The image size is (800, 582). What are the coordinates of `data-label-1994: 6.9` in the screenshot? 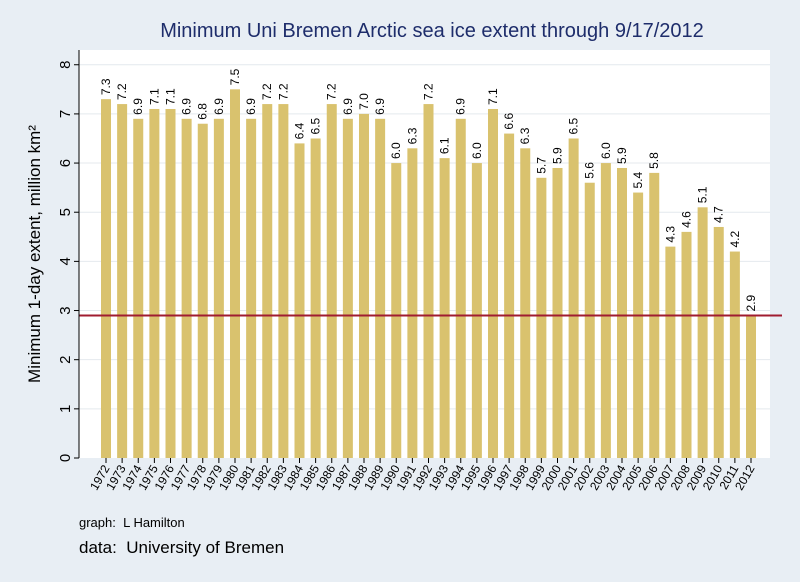 It's located at (461, 106).